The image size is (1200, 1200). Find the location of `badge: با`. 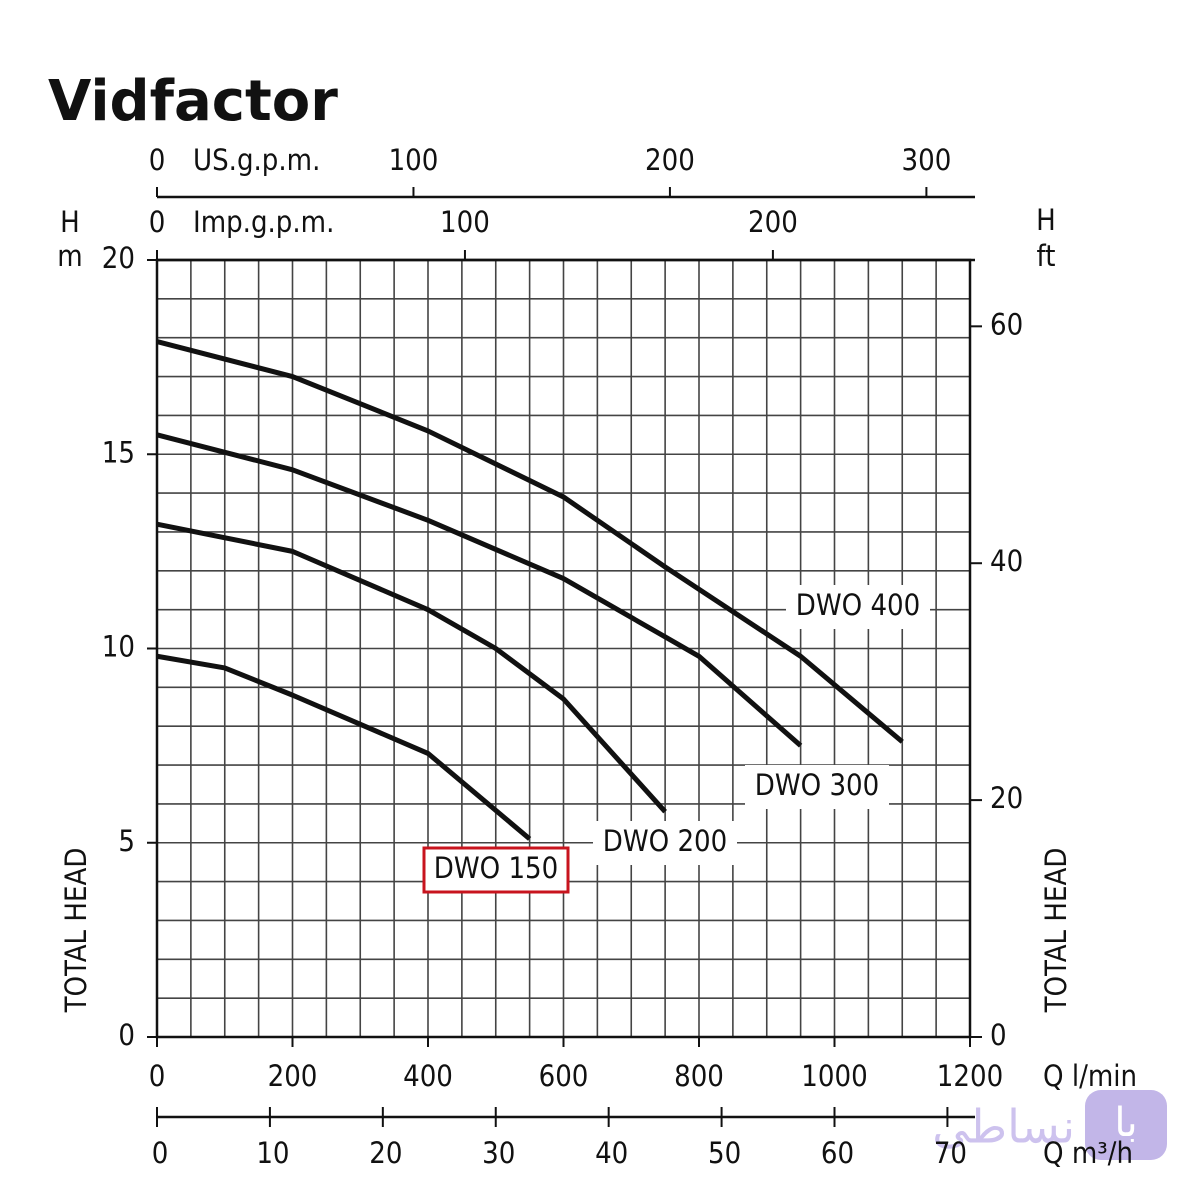

badge: با is located at coordinates (1125, 1123).